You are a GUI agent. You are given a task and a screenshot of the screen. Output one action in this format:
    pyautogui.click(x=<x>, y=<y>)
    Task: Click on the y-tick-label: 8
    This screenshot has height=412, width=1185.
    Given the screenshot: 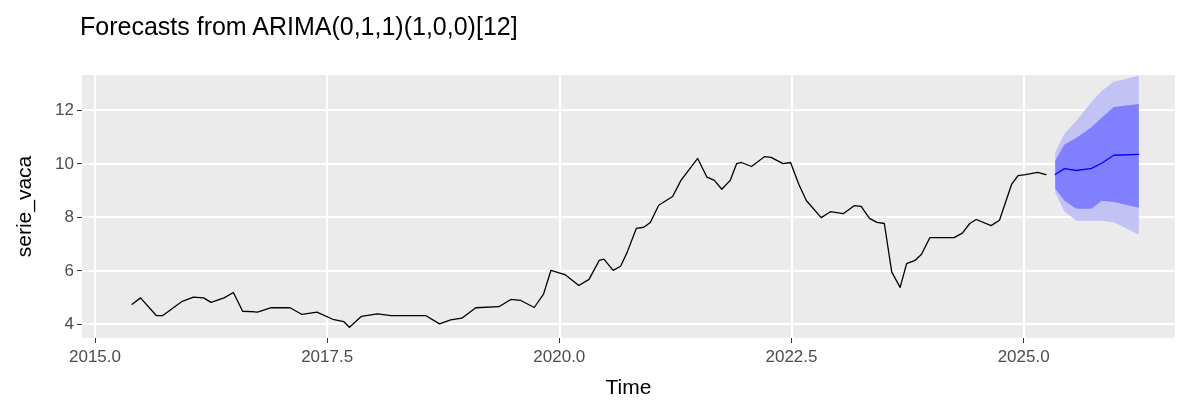 What is the action you would take?
    pyautogui.click(x=69, y=217)
    